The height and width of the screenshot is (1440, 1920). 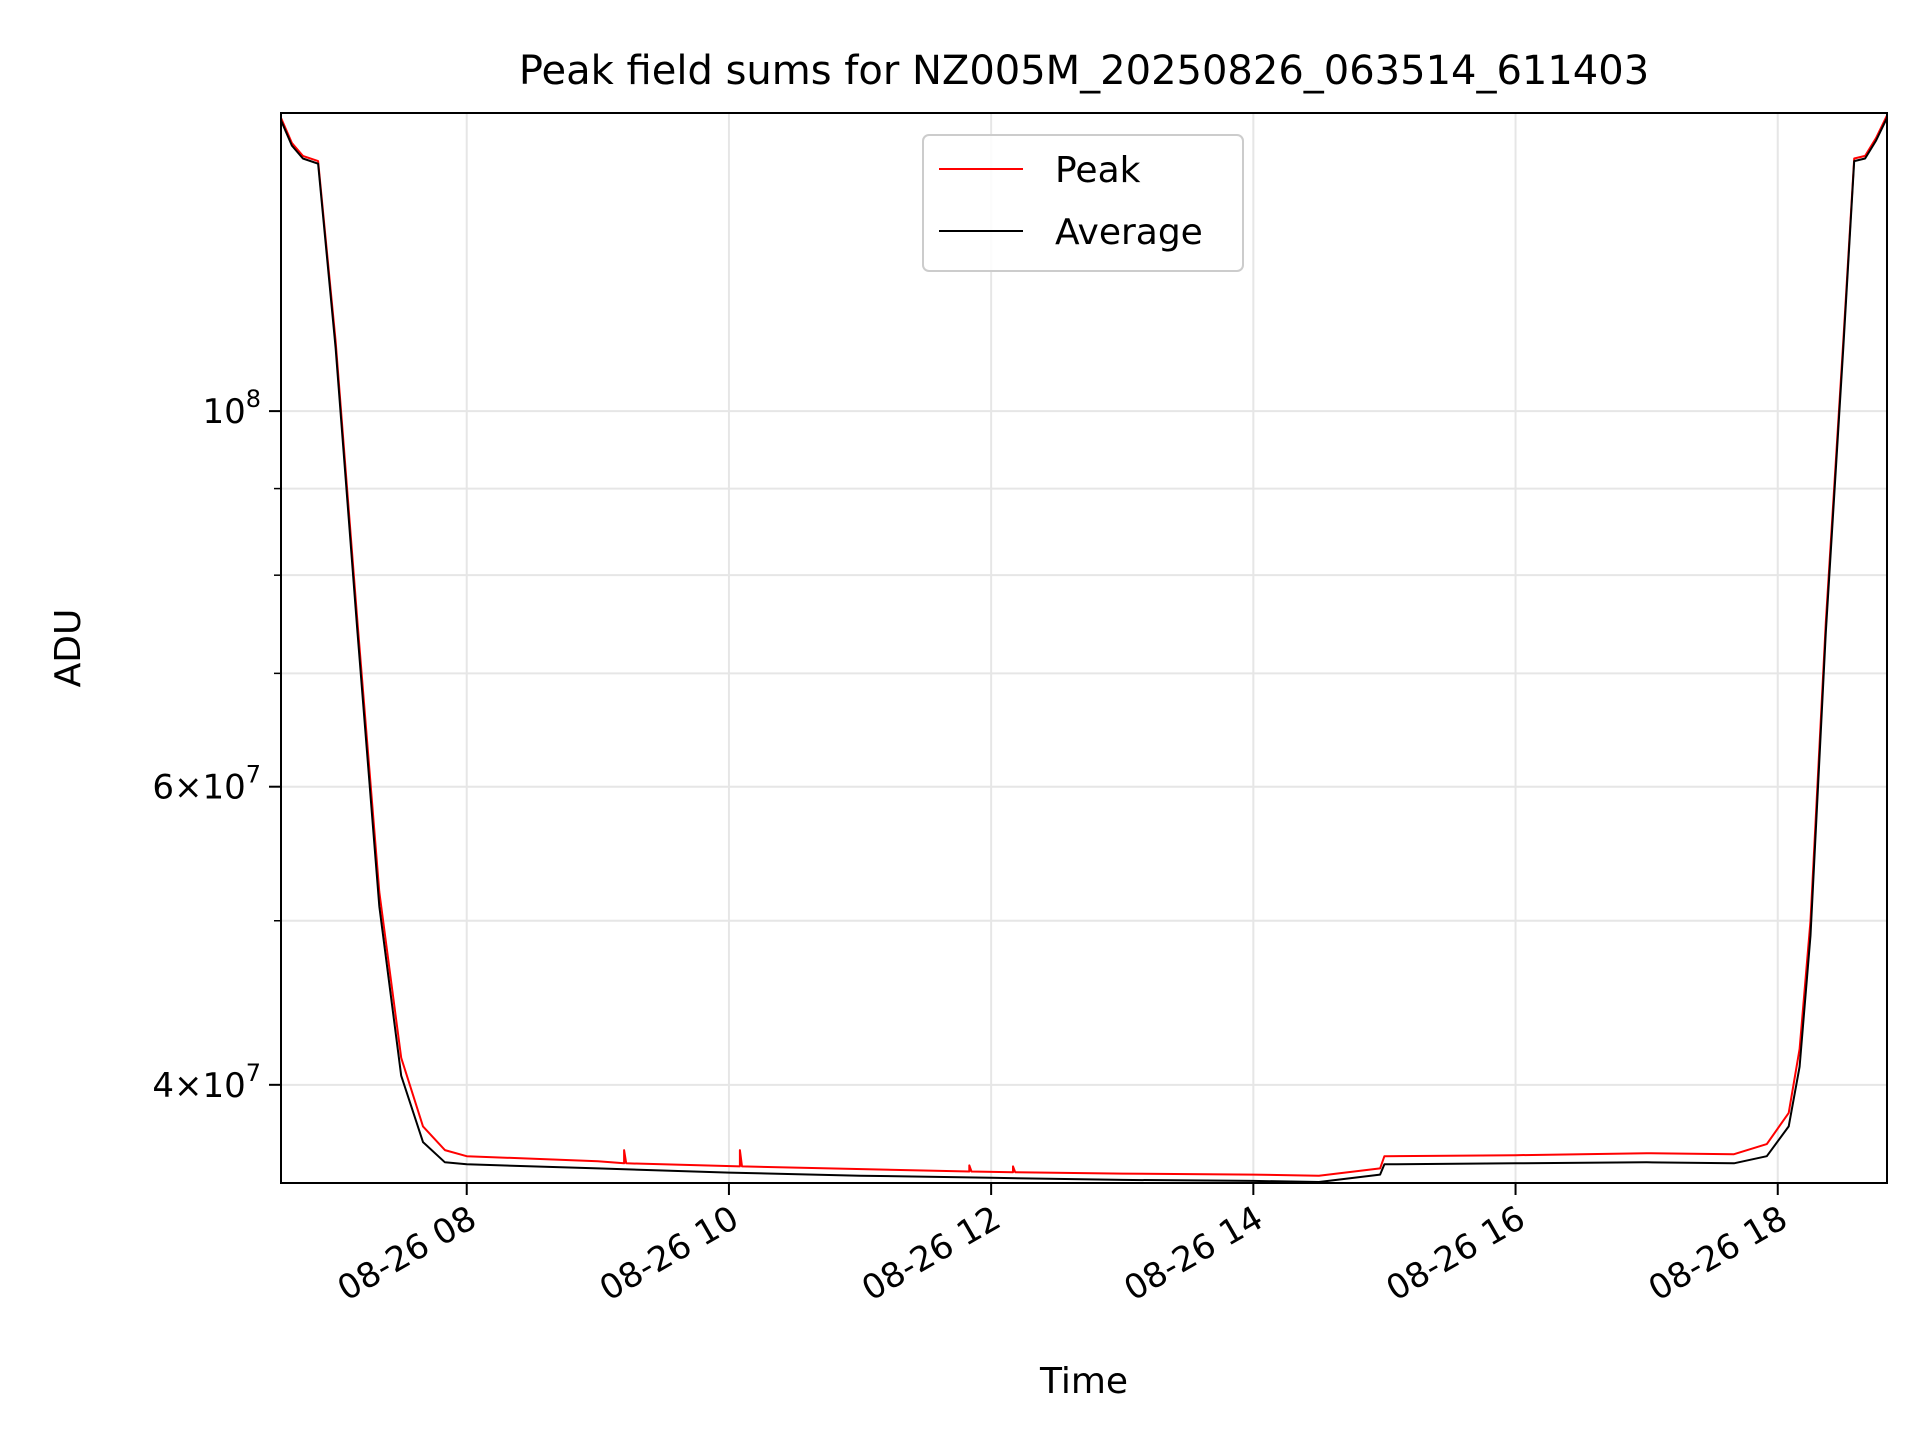 I want to click on y-tick-label-2: 4×107, so click(x=206, y=1082).